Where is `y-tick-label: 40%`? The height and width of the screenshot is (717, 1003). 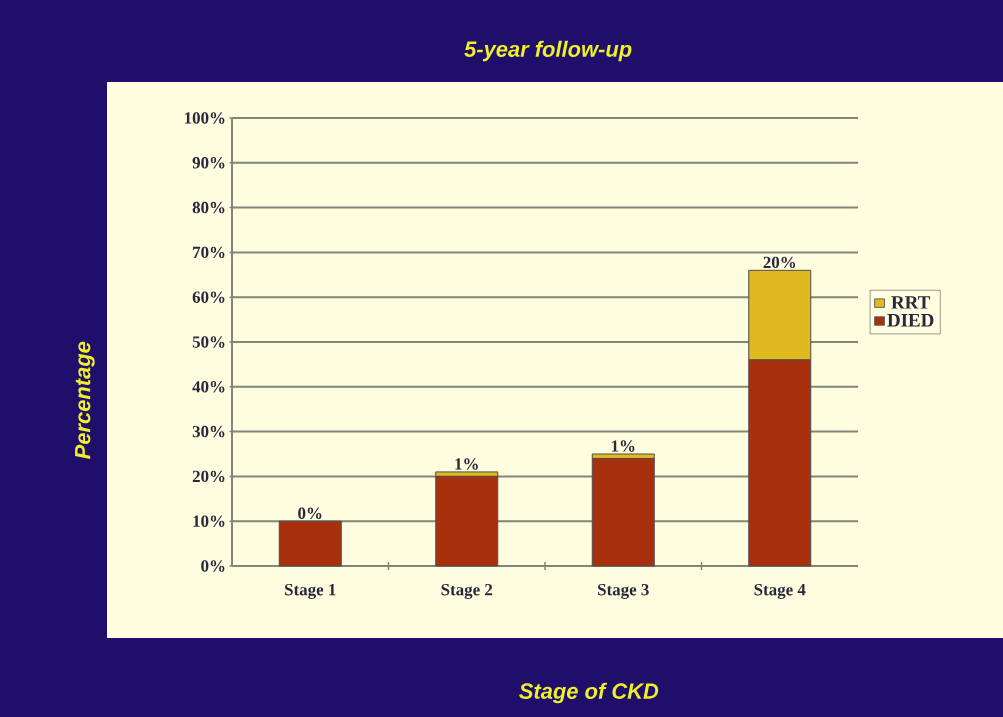
y-tick-label: 40% is located at coordinates (208, 387).